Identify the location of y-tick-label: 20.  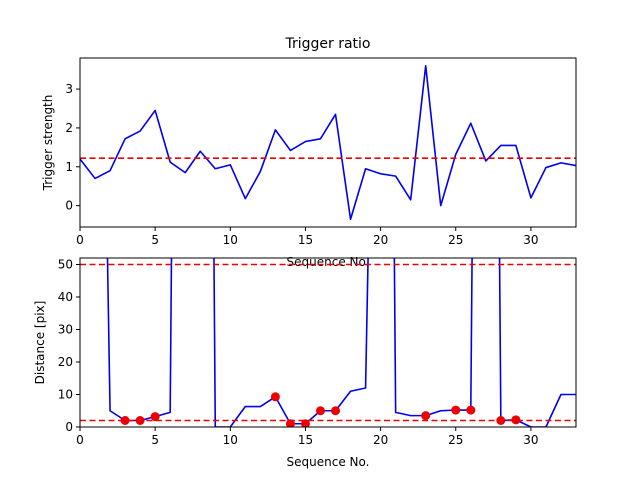
(65, 362).